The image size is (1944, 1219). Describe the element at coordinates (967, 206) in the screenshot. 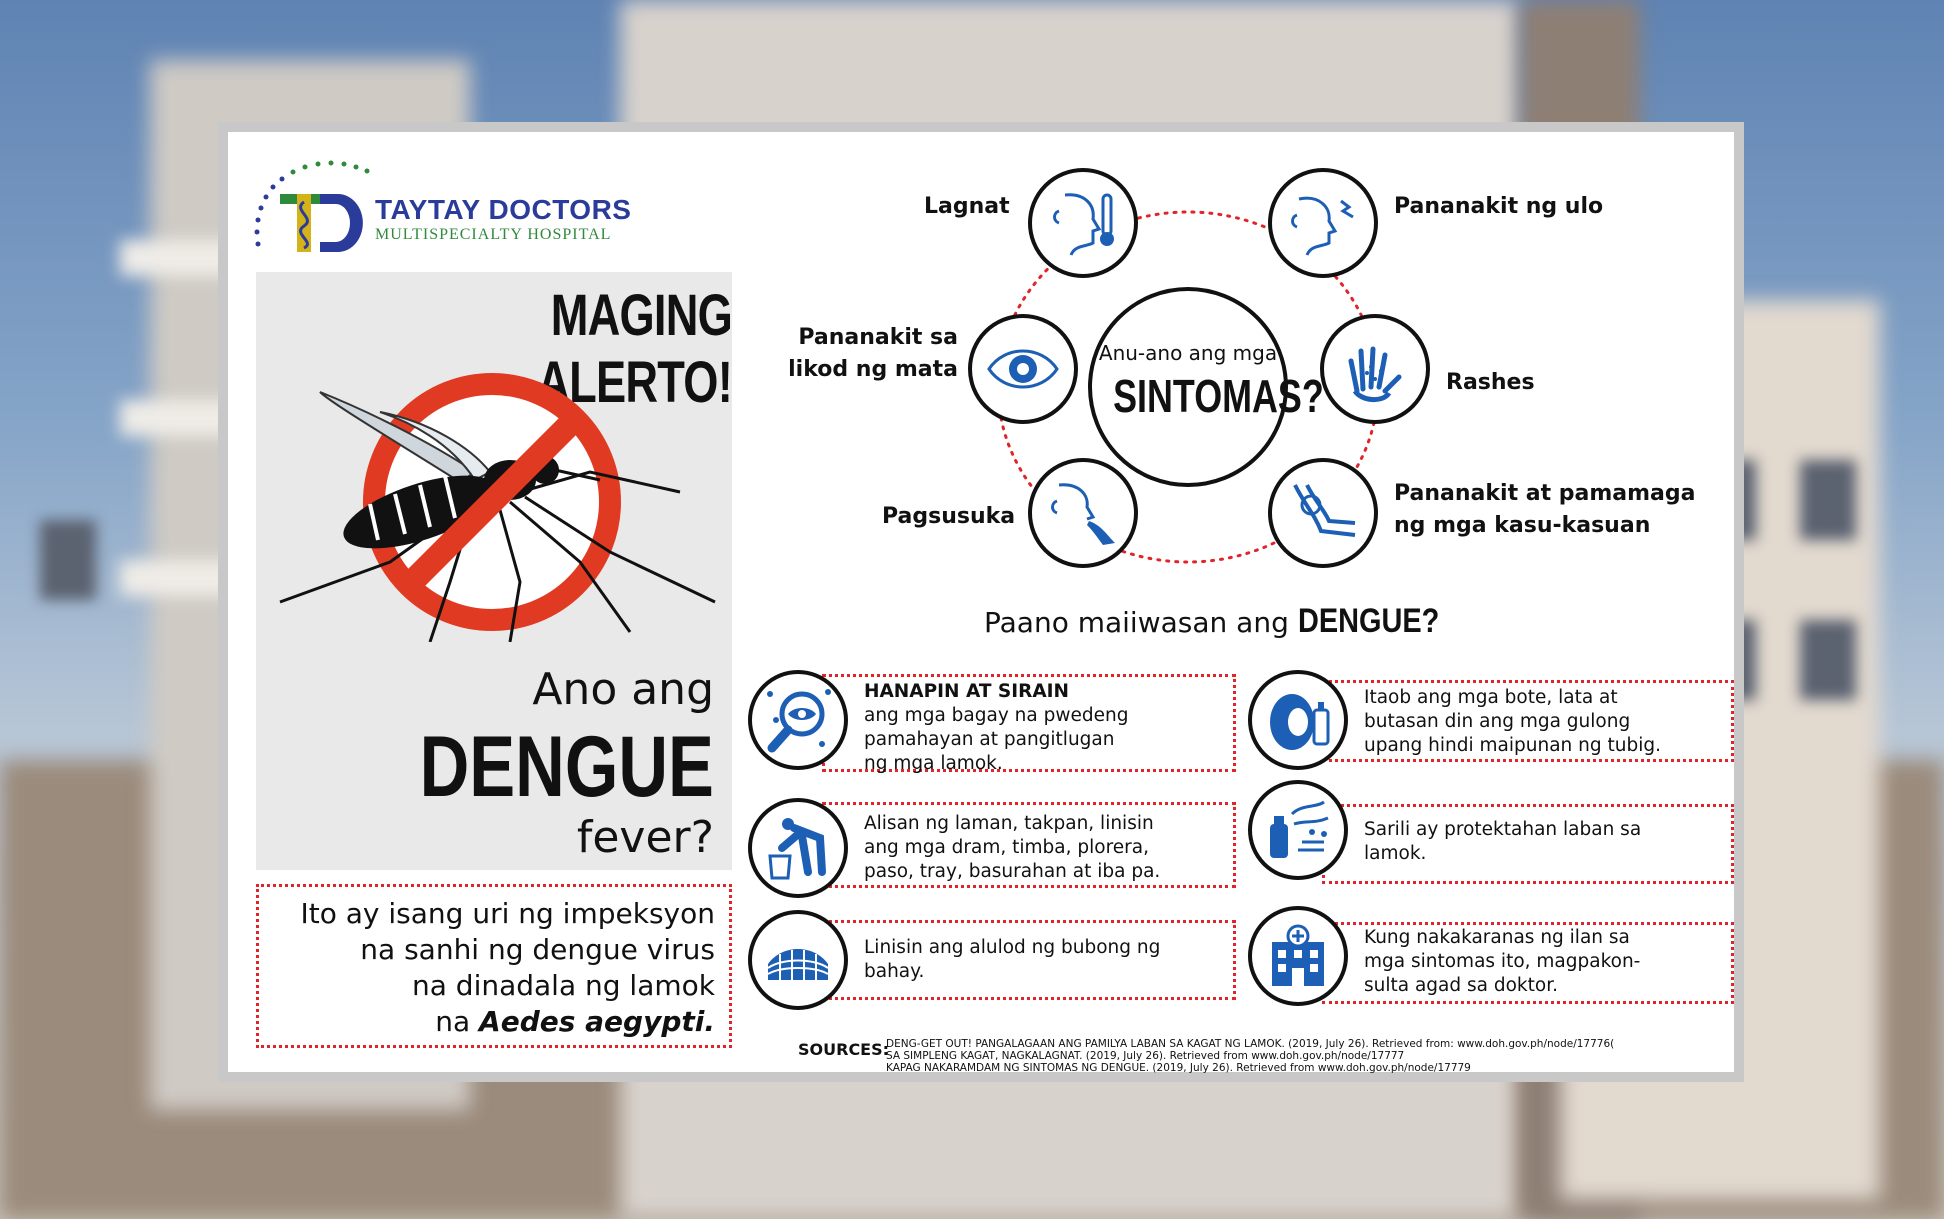

I see `symptom-label-fever: Lagnat` at that location.